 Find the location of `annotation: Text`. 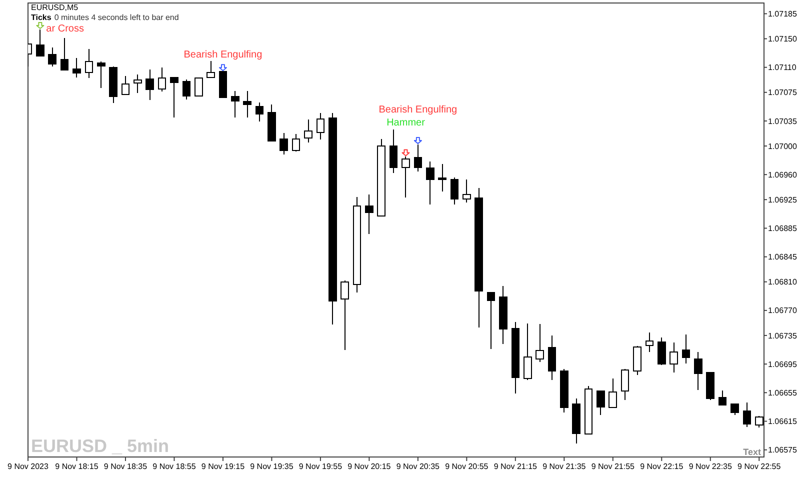

annotation: Text is located at coordinates (752, 452).